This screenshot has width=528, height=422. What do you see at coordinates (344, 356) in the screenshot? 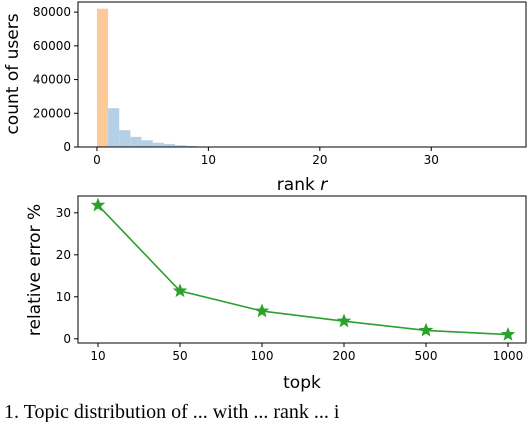
I see `line-x-tick-label: 200` at bounding box center [344, 356].